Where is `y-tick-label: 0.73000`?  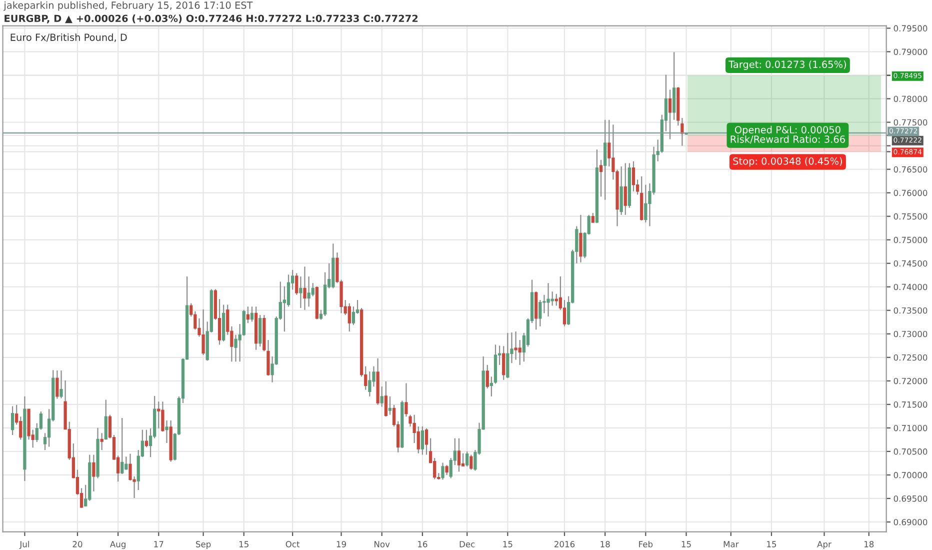
y-tick-label: 0.73000 is located at coordinates (911, 334).